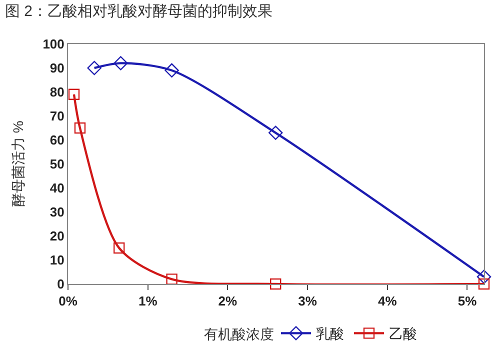  I want to click on y-tick-label: 40, so click(57, 188).